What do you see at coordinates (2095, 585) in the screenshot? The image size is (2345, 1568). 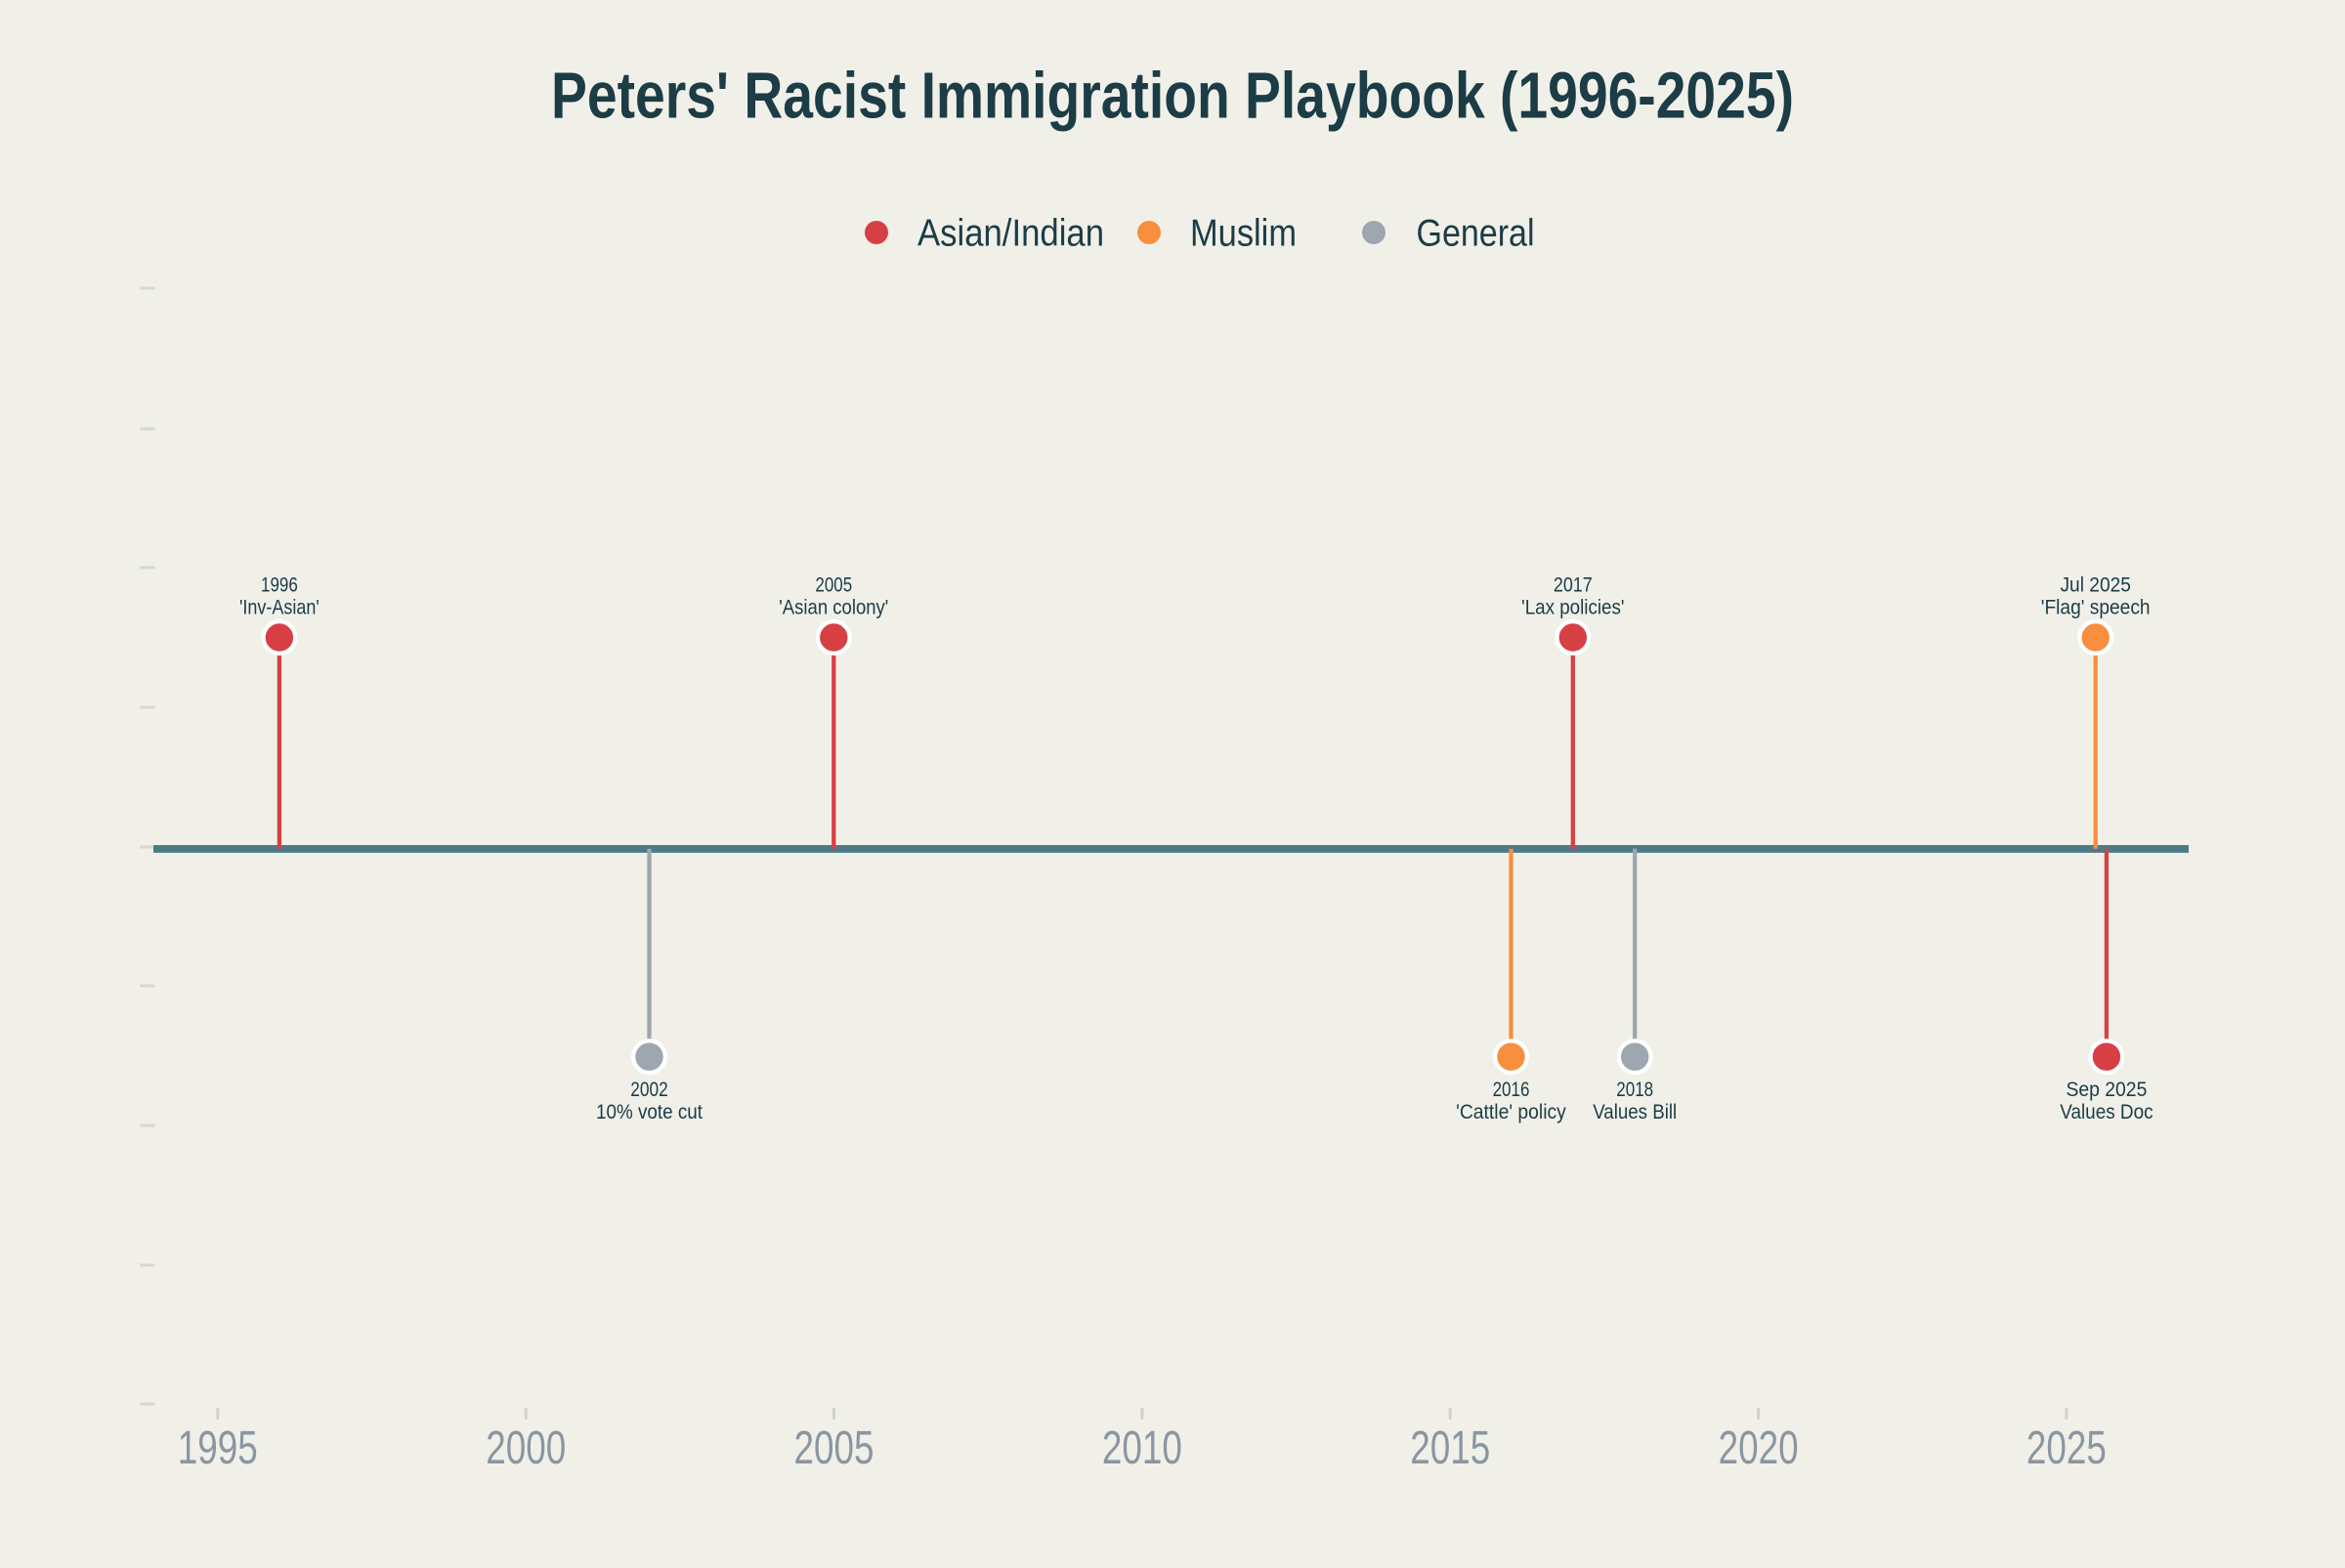 I see `svg-text: Jul 2025` at bounding box center [2095, 585].